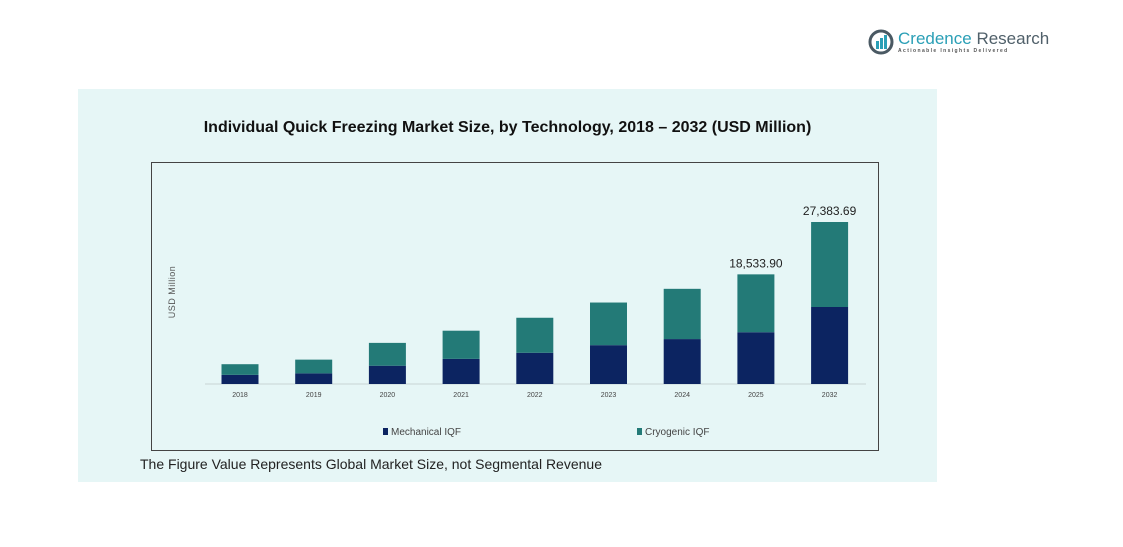  What do you see at coordinates (639, 431) in the screenshot?
I see `legend-swatch-cryogenic` at bounding box center [639, 431].